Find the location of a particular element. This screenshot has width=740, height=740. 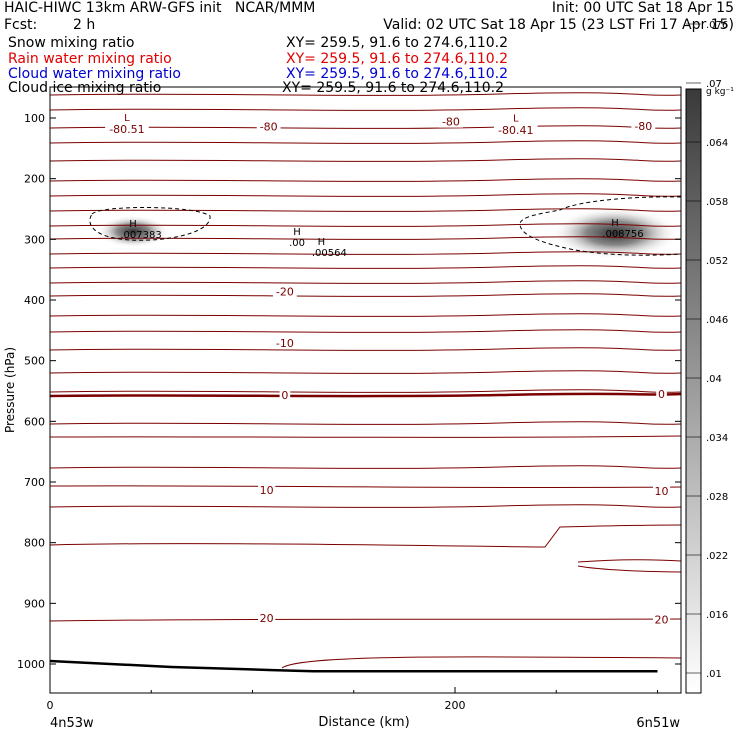

colorbar-label: .028 is located at coordinates (717, 497).